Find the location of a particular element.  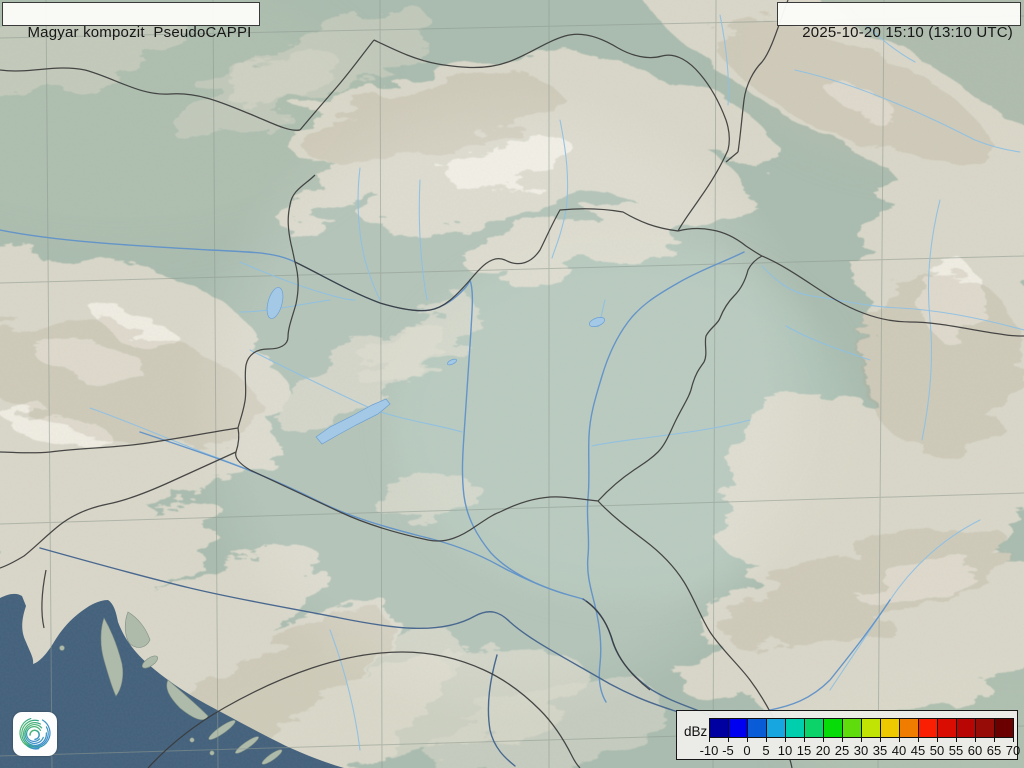

legend-tick-label: 25 is located at coordinates (842, 750).